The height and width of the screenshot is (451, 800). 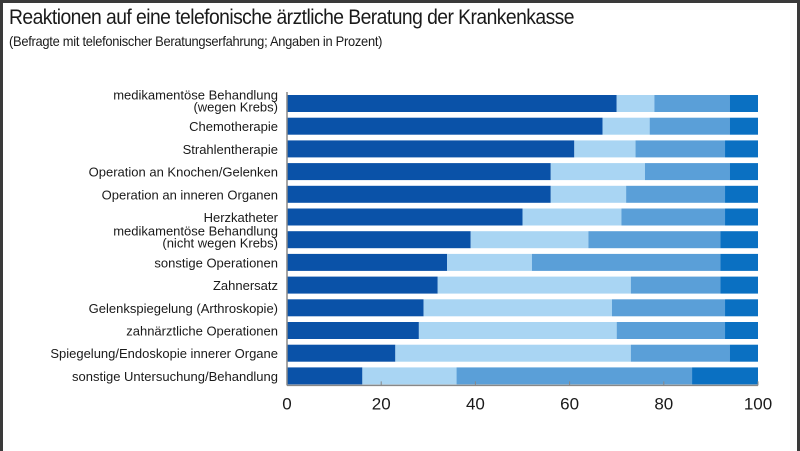 What do you see at coordinates (175, 376) in the screenshot?
I see `category-label: sonstige Untersuchung/Behandlung` at bounding box center [175, 376].